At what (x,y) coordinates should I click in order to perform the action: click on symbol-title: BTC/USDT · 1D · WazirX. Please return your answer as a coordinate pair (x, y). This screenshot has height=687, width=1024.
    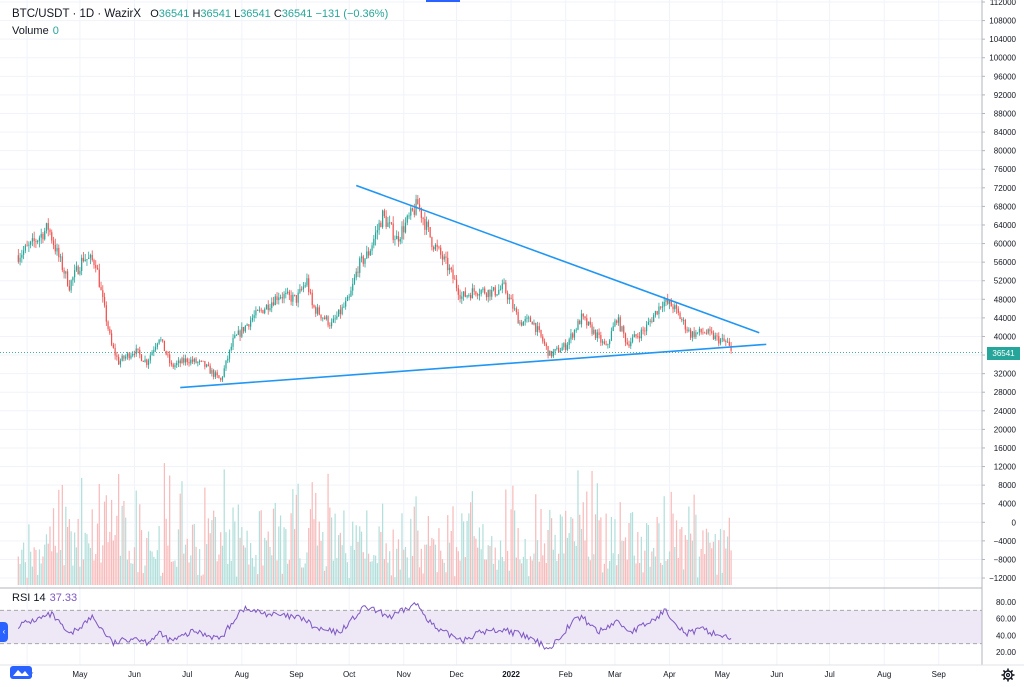
    Looking at the image, I should click on (77, 14).